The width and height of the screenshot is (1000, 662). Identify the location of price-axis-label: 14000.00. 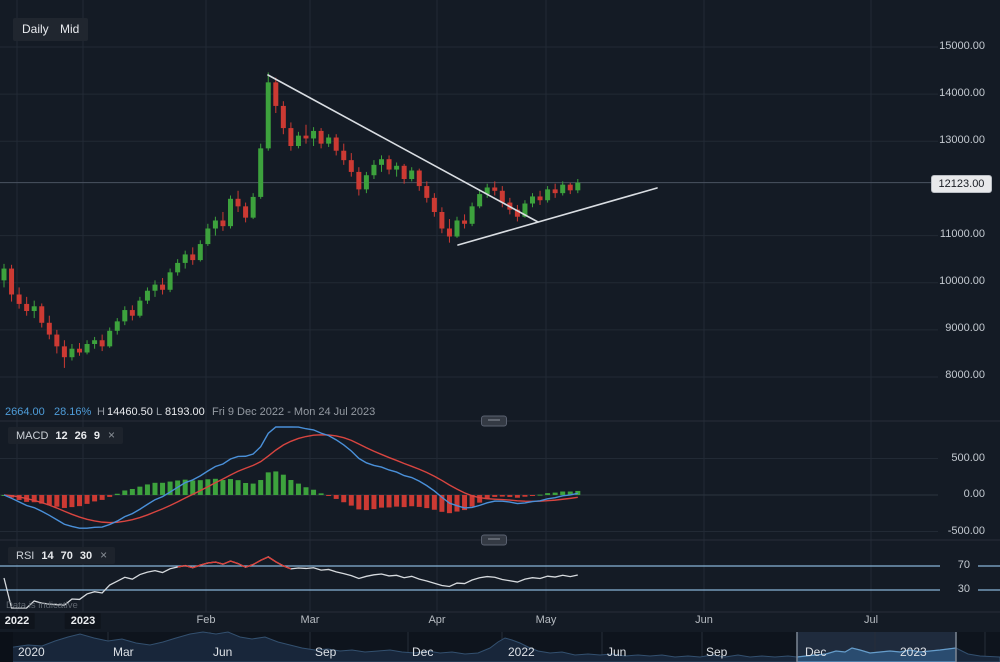
(962, 93).